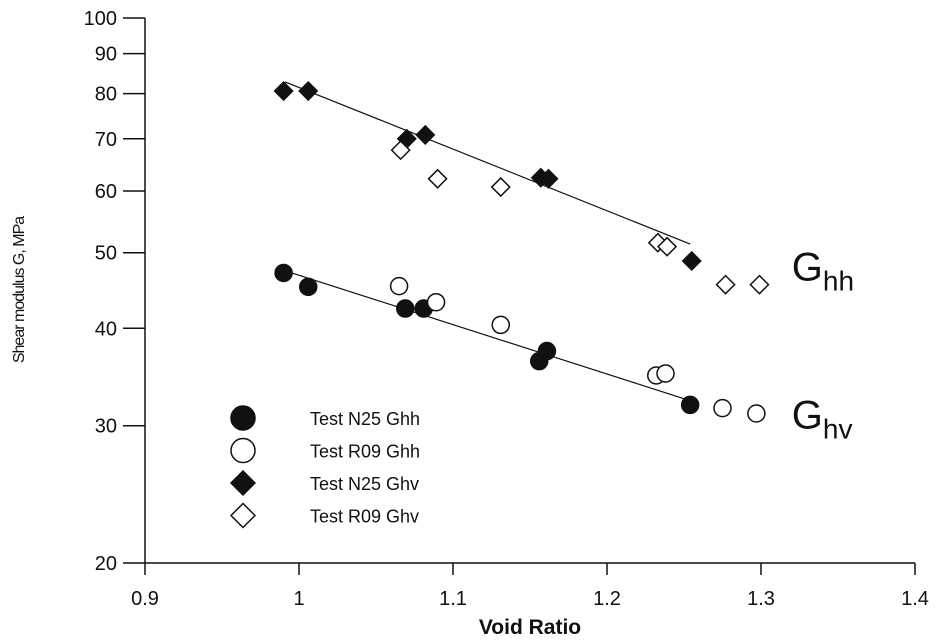 The height and width of the screenshot is (641, 941). I want to click on annotation: Ghv, so click(822, 419).